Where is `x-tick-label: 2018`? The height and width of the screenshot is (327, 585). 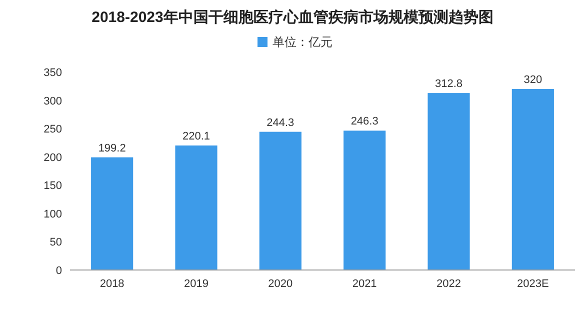
x-tick-label: 2018 is located at coordinates (112, 284).